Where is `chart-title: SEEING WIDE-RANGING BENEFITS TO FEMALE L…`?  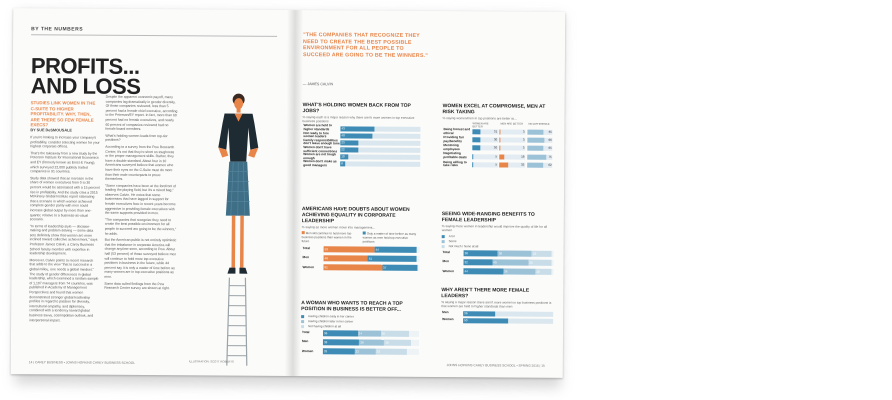 chart-title: SEEING WIDE-RANGING BENEFITS TO FEMALE L… is located at coordinates (488, 217).